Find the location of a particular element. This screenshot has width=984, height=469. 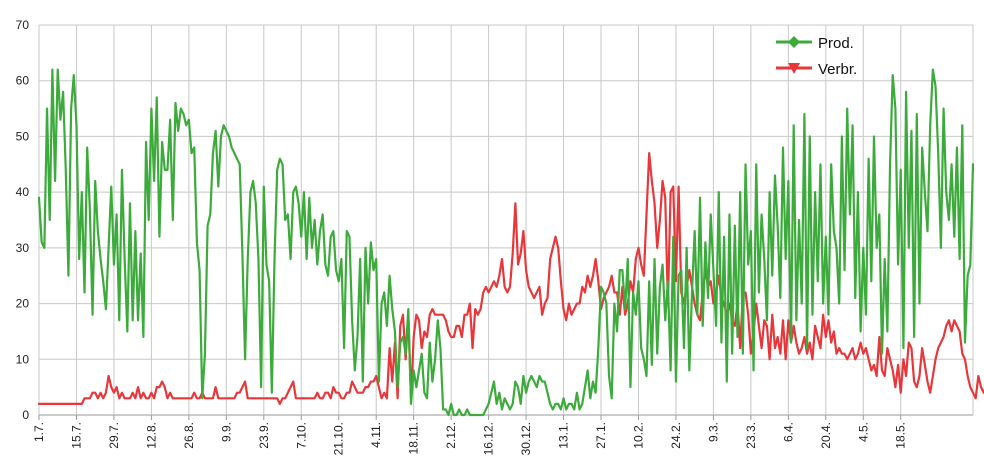

x-tick-label: 24.2. is located at coordinates (676, 435).